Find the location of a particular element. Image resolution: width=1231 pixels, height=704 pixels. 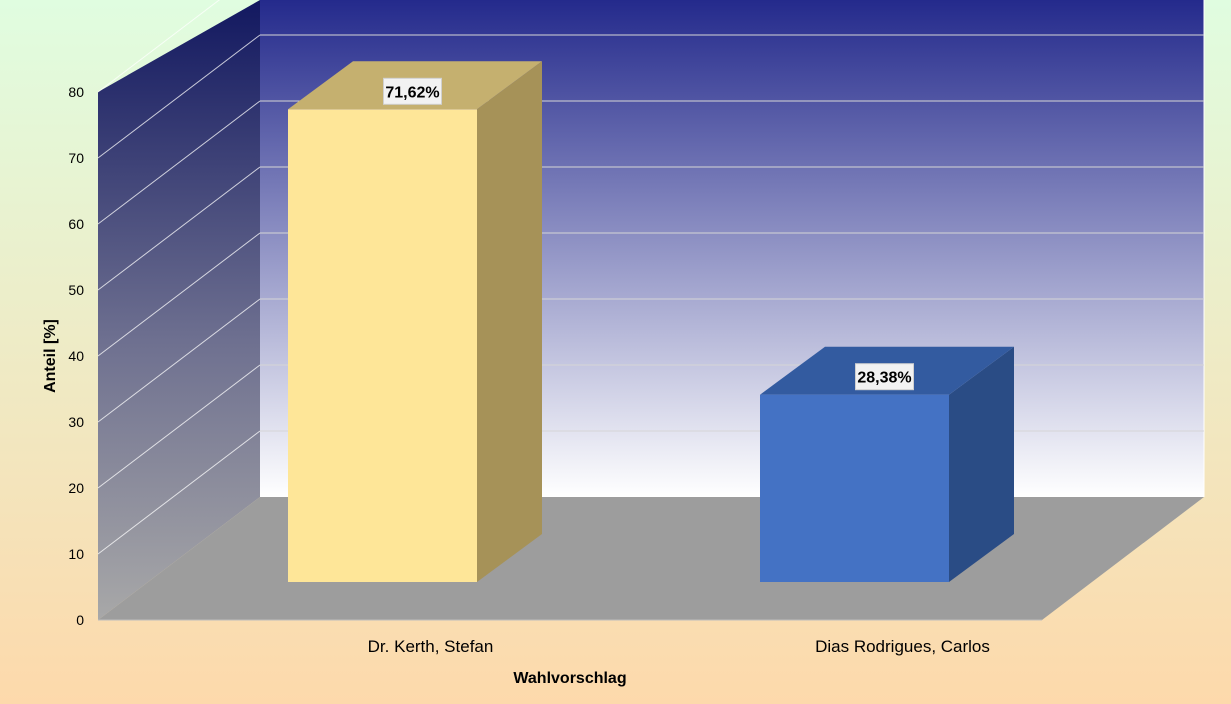

y-tick-label: 40 is located at coordinates (76, 356).